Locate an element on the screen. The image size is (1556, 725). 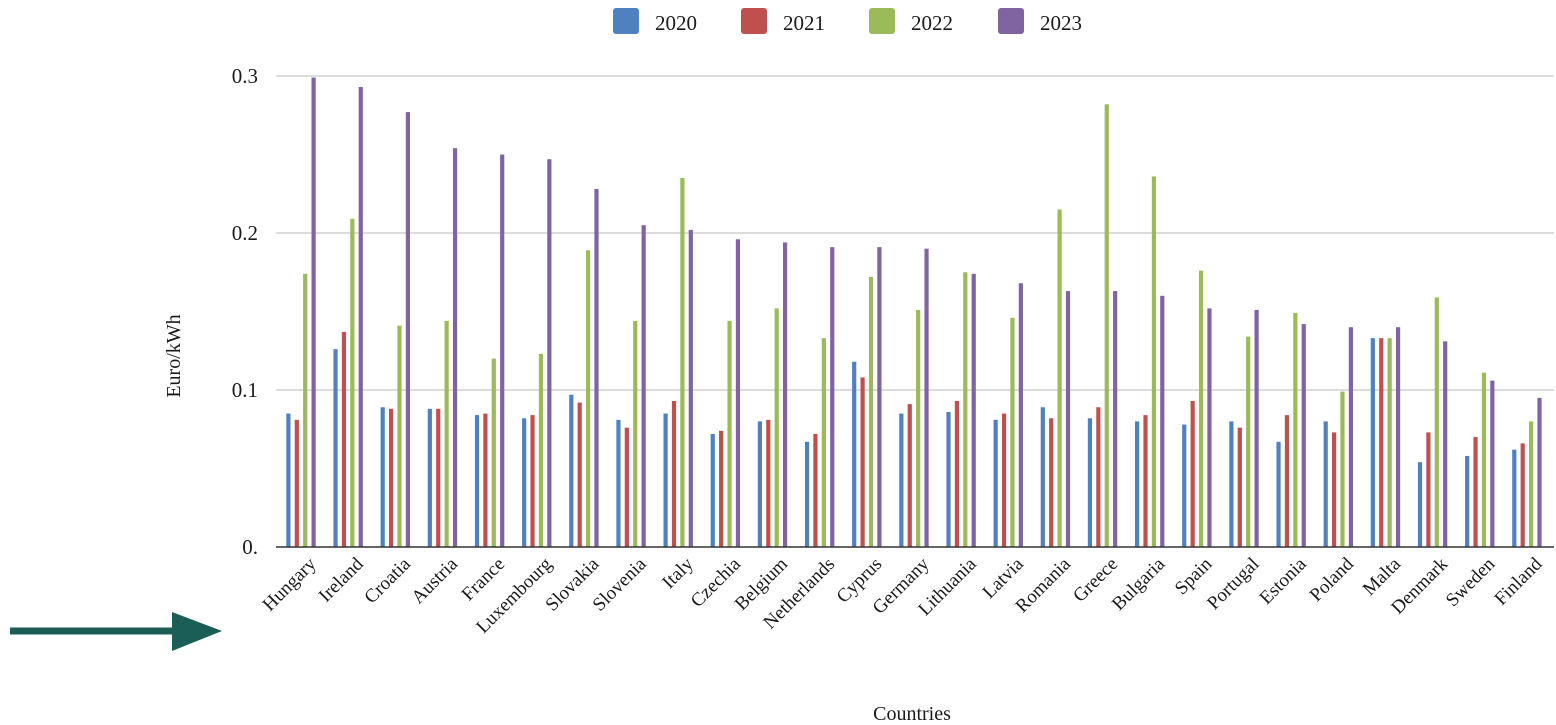
legend-item: 2023 is located at coordinates (1040, 21).